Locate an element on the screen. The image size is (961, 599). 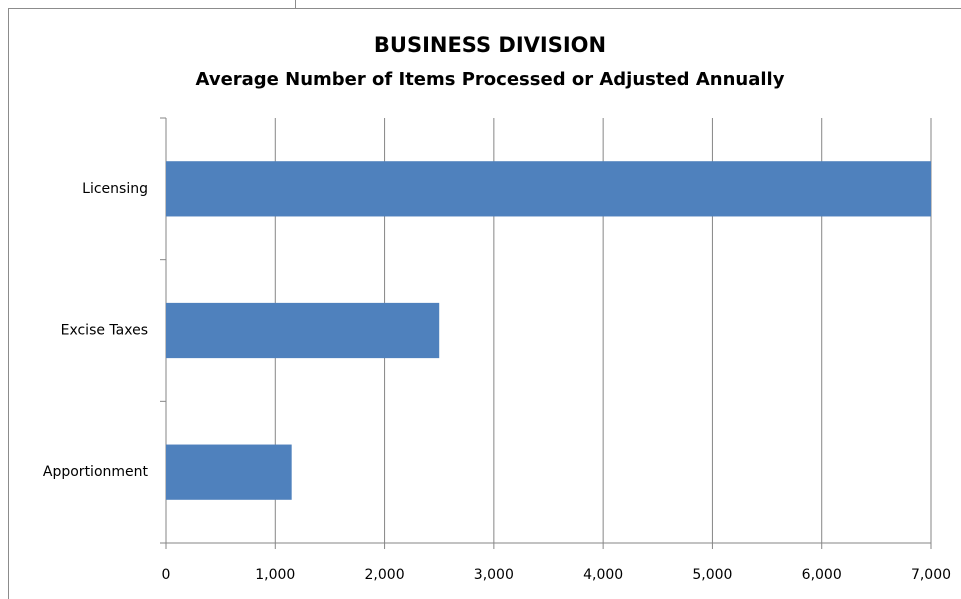
x-tick-label: 7,000 is located at coordinates (931, 575).